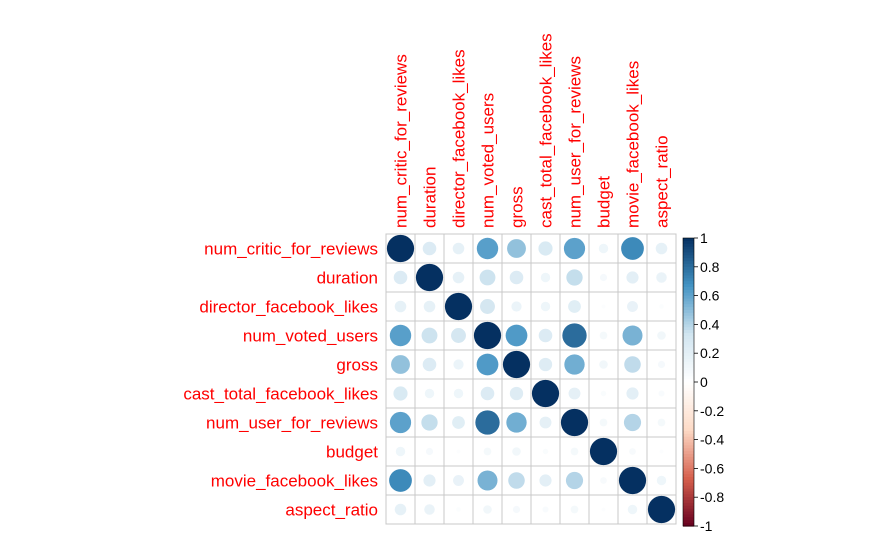 The width and height of the screenshot is (875, 540). Describe the element at coordinates (400, 422) in the screenshot. I see `corr-circle-num_user_for_reviews-num_critic_for_reviews` at that location.